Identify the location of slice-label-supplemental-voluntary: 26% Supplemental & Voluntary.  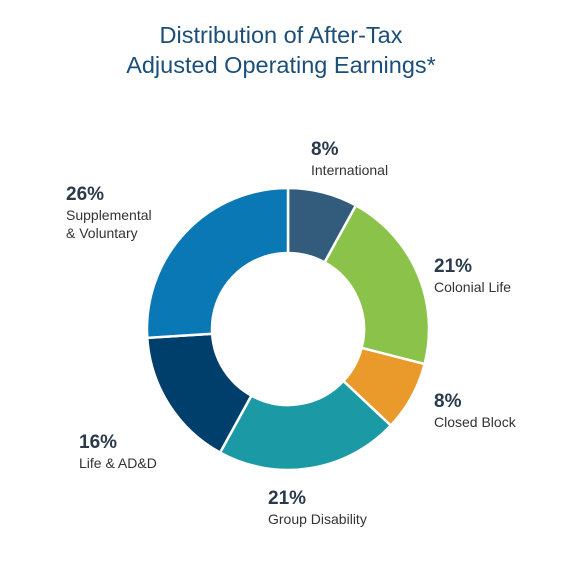
(109, 213).